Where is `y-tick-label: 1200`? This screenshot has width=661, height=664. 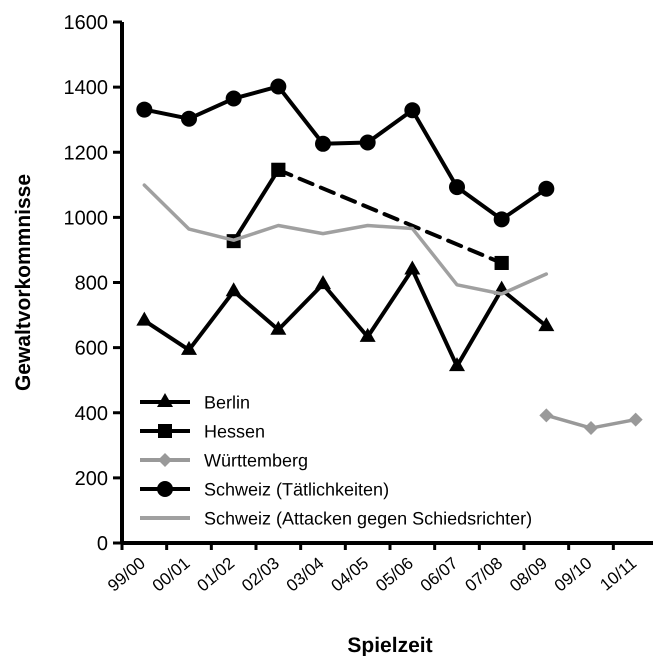 y-tick-label: 1200 is located at coordinates (86, 153).